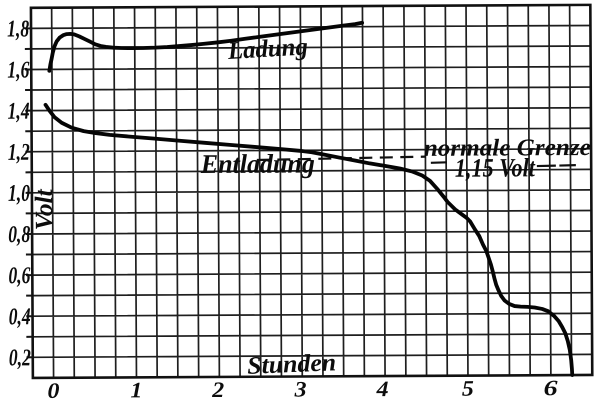 The height and width of the screenshot is (400, 600). What do you see at coordinates (257, 163) in the screenshot?
I see `svg-text: Entladung` at bounding box center [257, 163].